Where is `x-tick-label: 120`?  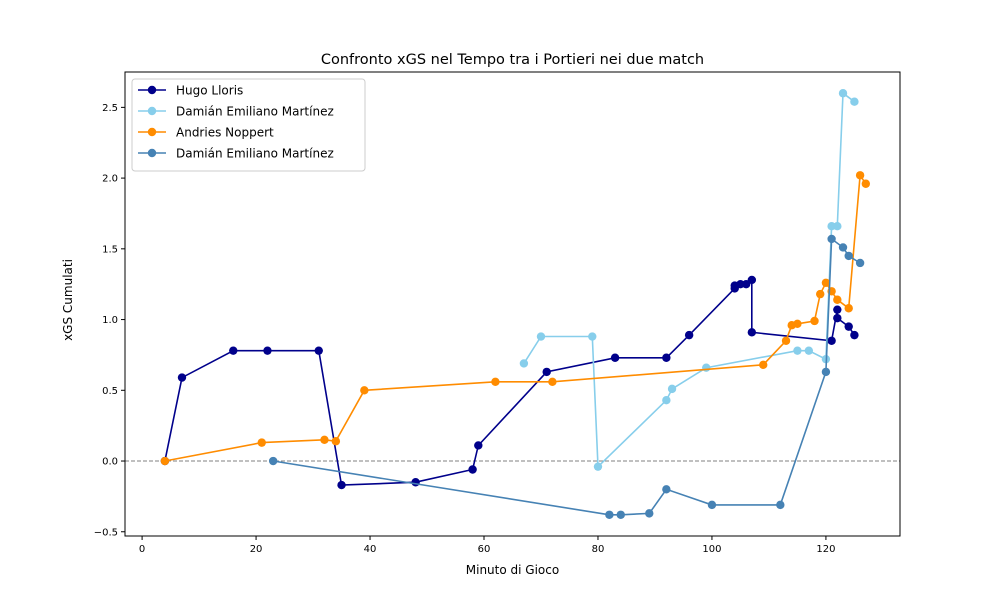
x-tick-label: 120 is located at coordinates (825, 549).